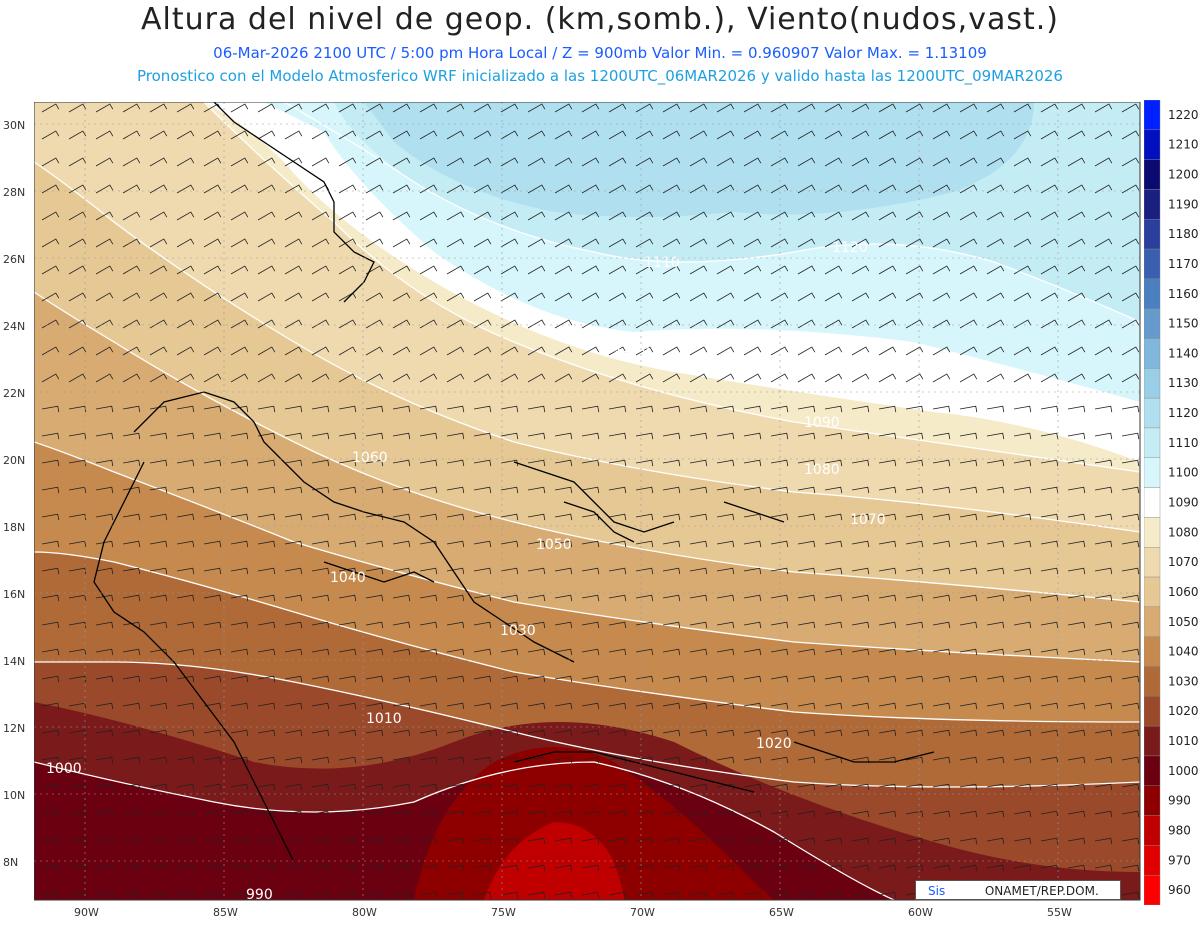  I want to click on colorbar-label: 1100, so click(1183, 473).